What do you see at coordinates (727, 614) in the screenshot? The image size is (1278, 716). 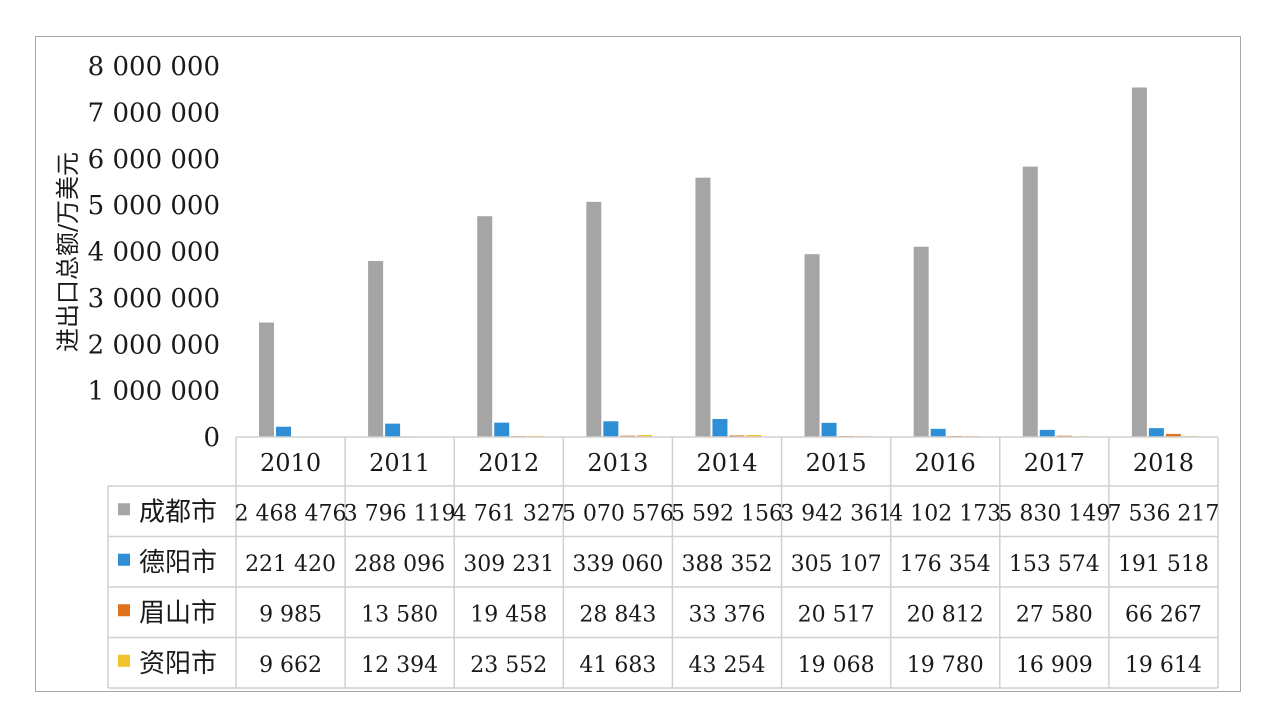 I see `data-table-cell: 33 376` at bounding box center [727, 614].